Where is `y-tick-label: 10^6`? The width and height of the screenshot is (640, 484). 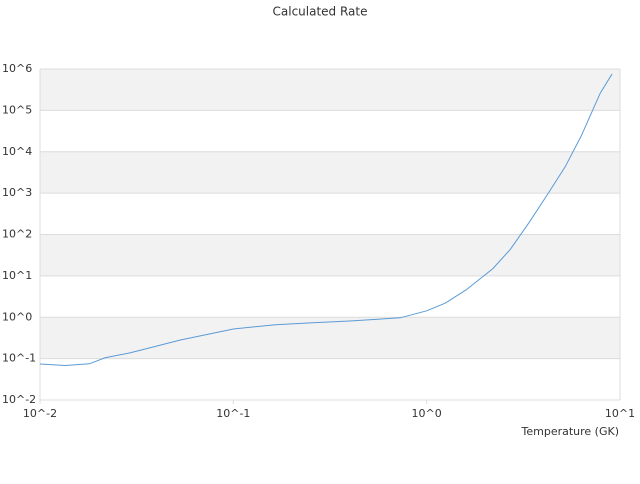 y-tick-label: 10^6 is located at coordinates (17, 68).